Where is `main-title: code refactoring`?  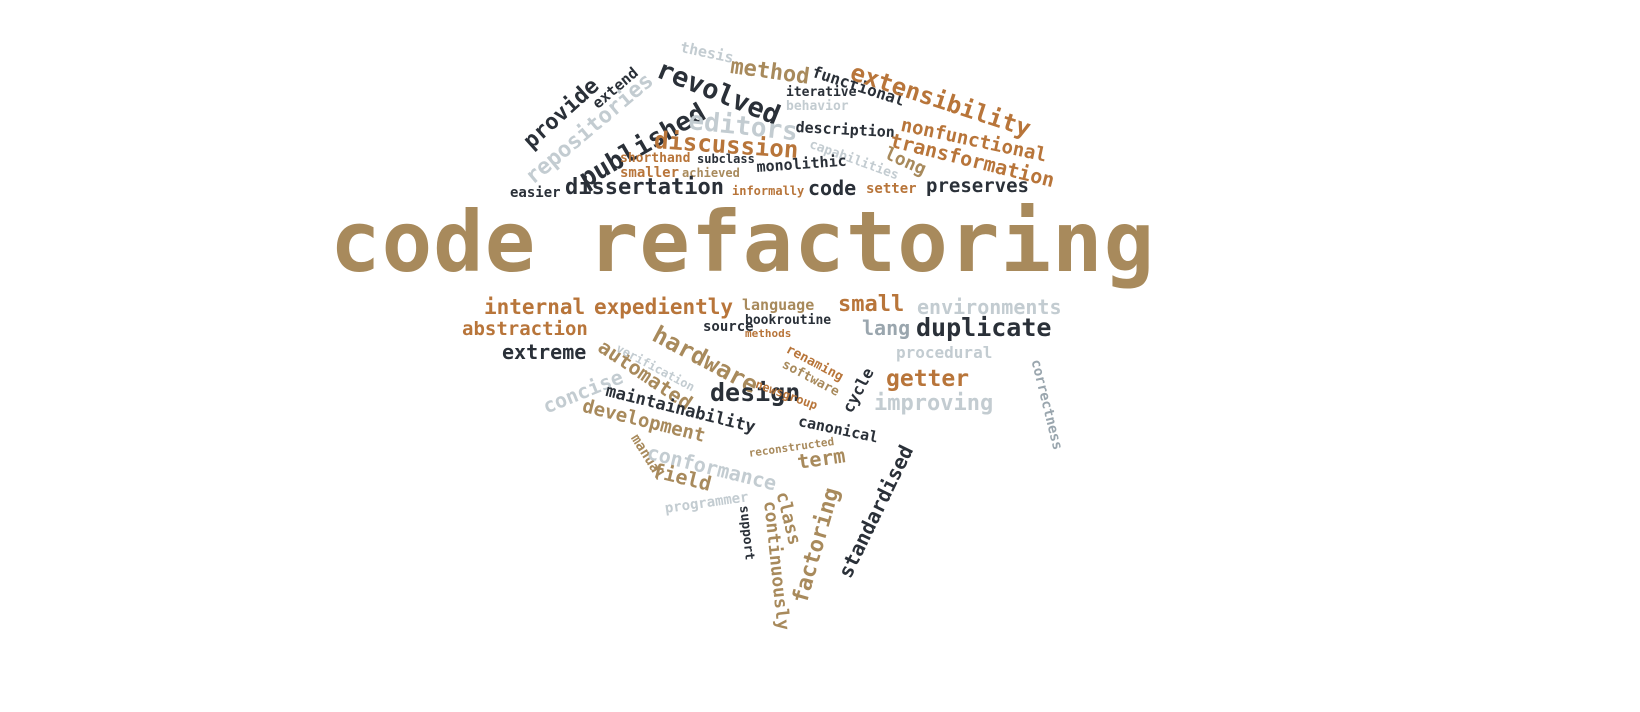 main-title: code refactoring is located at coordinates (743, 242).